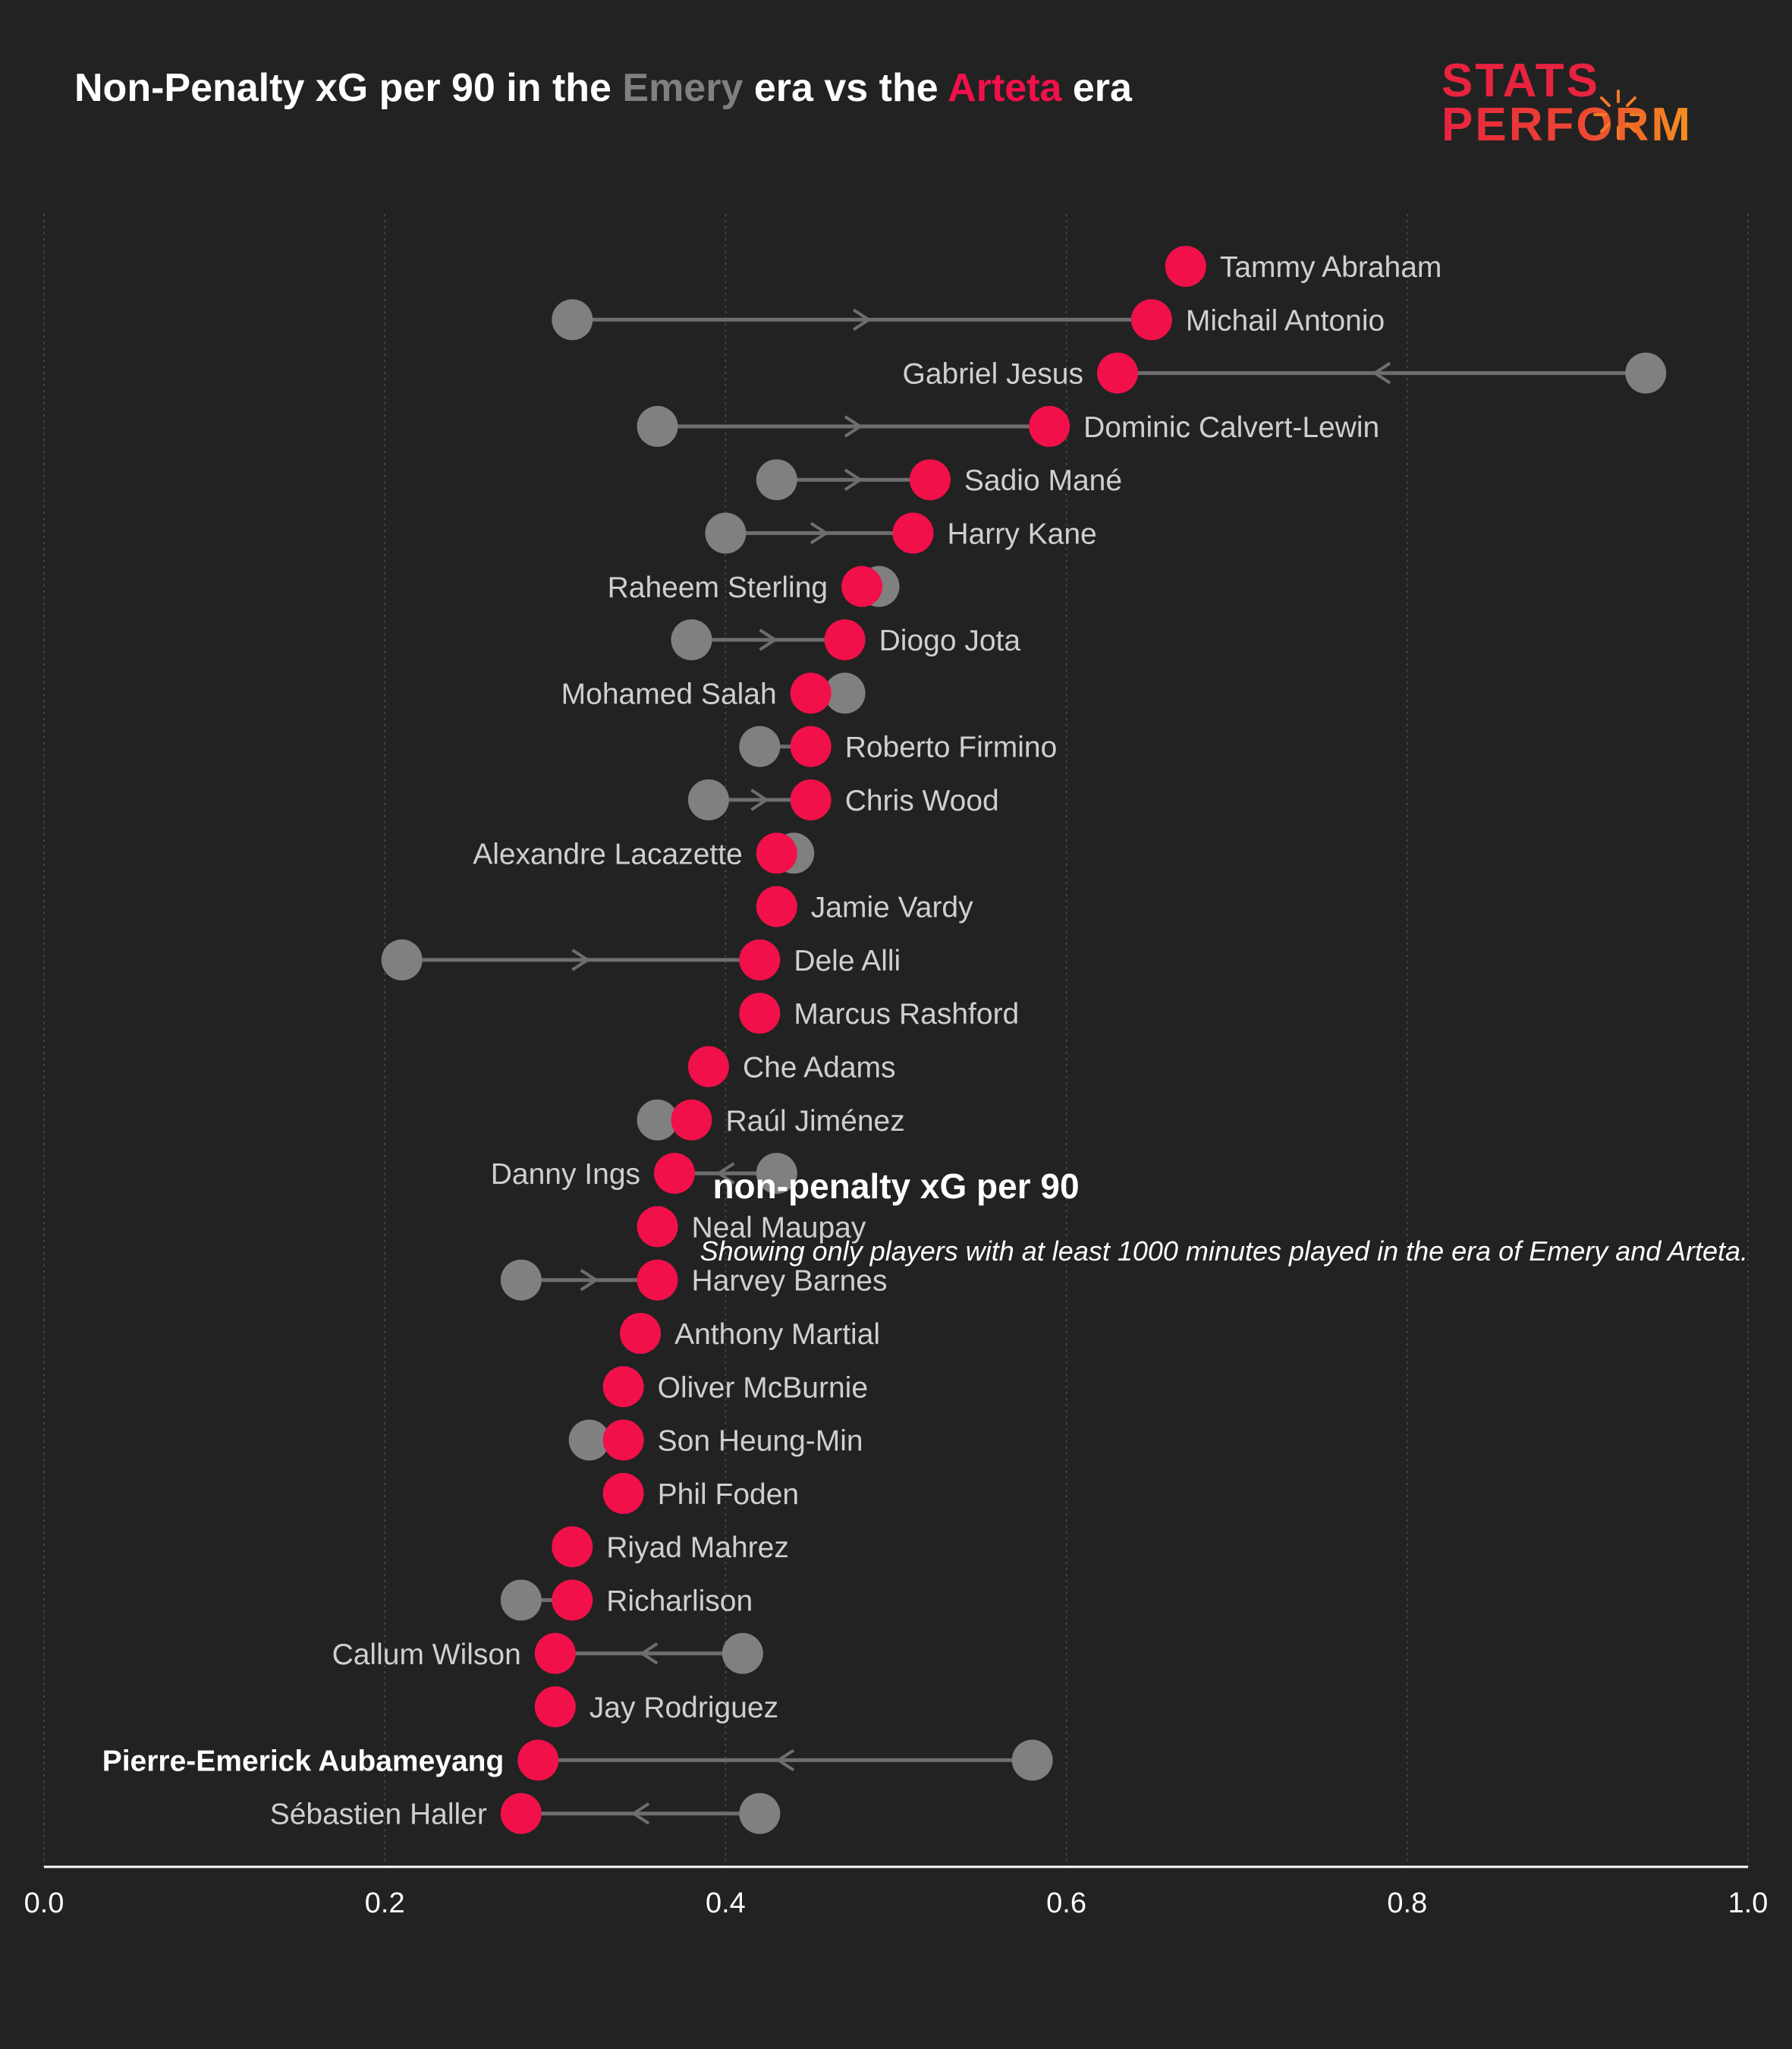 The image size is (1792, 2049). Describe the element at coordinates (1285, 320) in the screenshot. I see `player-label: Michail Antonio` at that location.